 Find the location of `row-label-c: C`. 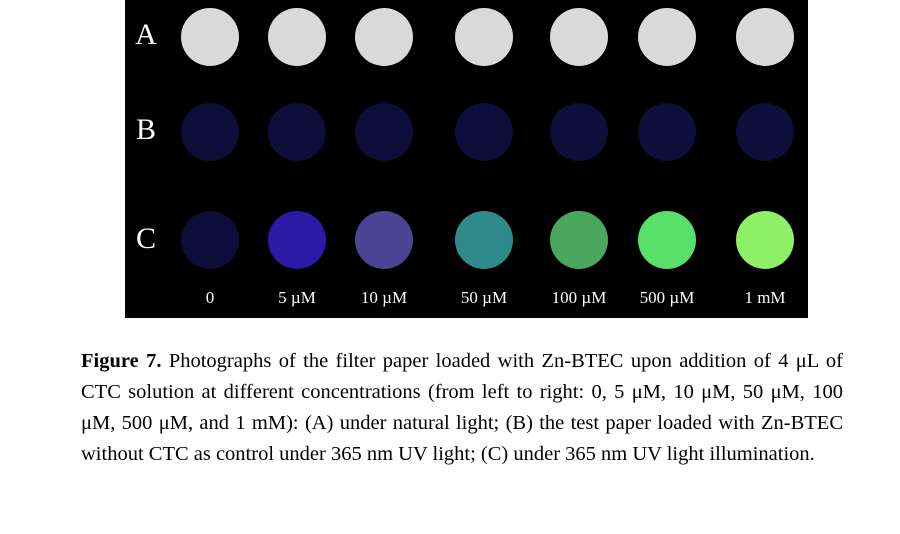

row-label-c: C is located at coordinates (145, 238).